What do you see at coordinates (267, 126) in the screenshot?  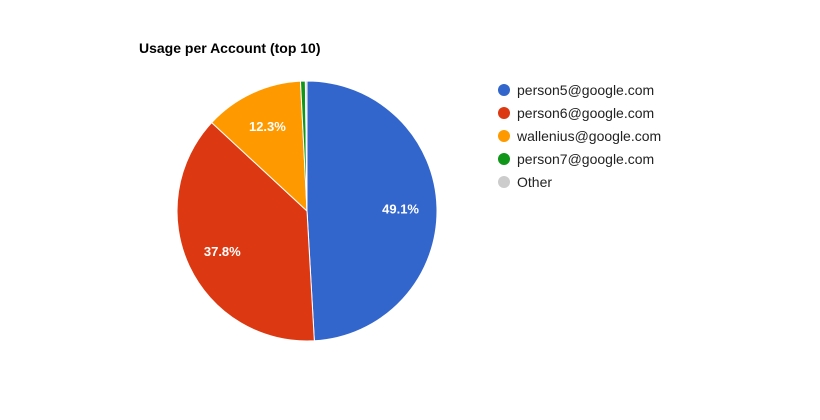 I see `slice-label-2: 12.3%` at bounding box center [267, 126].